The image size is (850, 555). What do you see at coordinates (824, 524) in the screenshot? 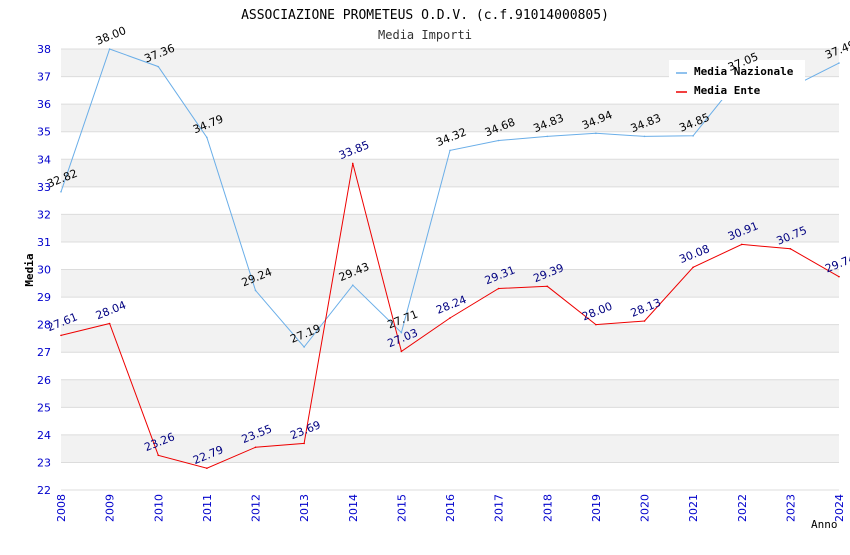
I see `x-axis-label: Anno` at bounding box center [824, 524].